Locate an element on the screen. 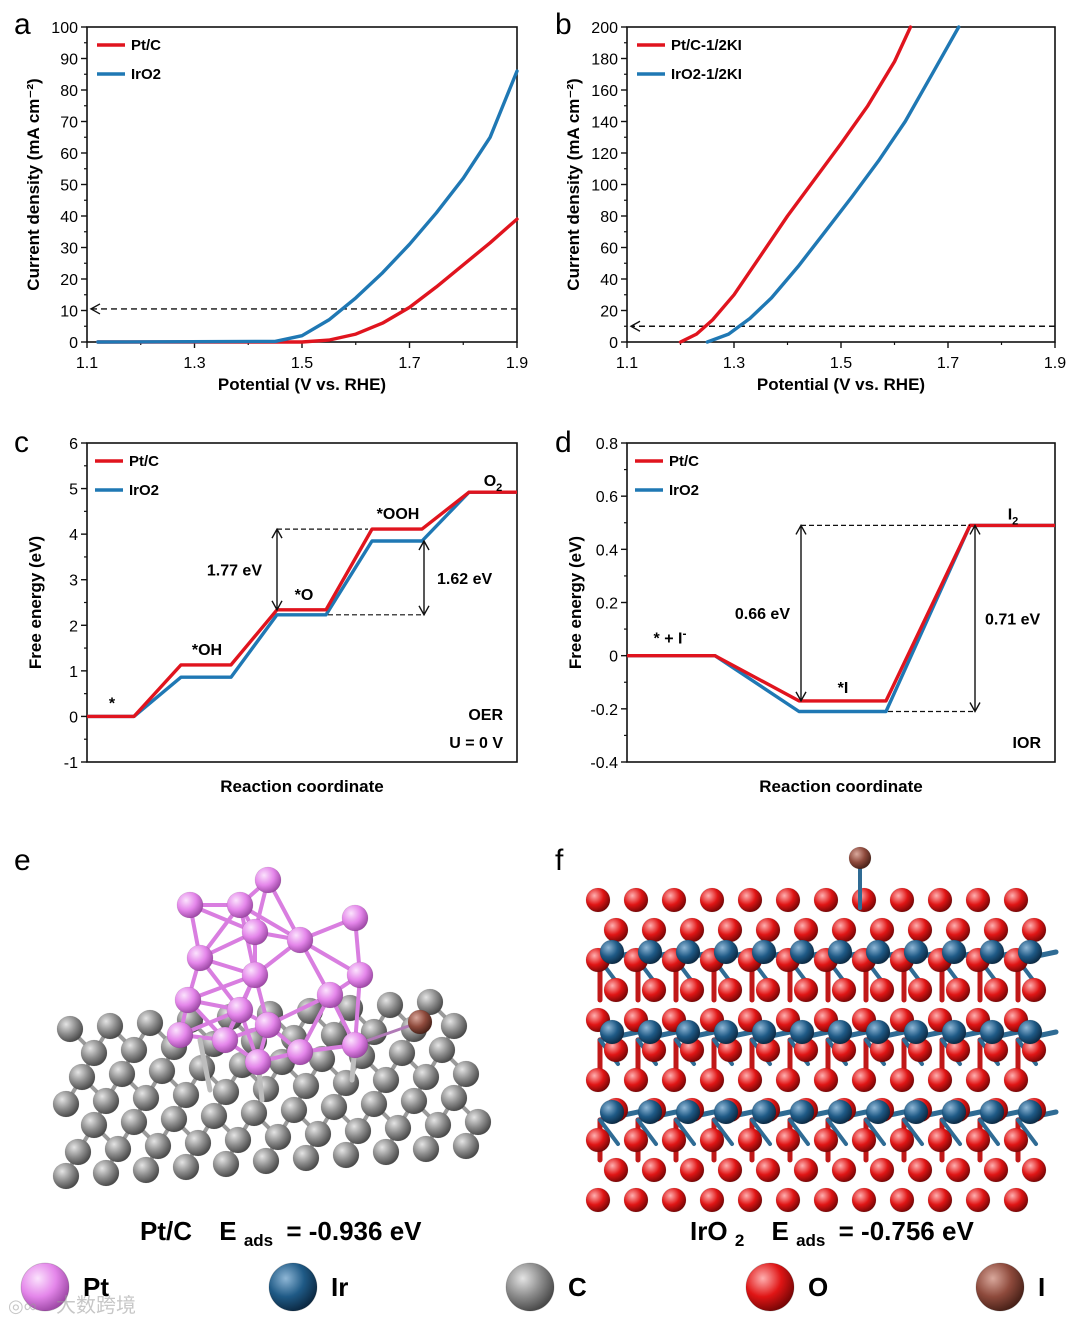  atom-legend: Pt Ir C O I is located at coordinates (532, 1287).